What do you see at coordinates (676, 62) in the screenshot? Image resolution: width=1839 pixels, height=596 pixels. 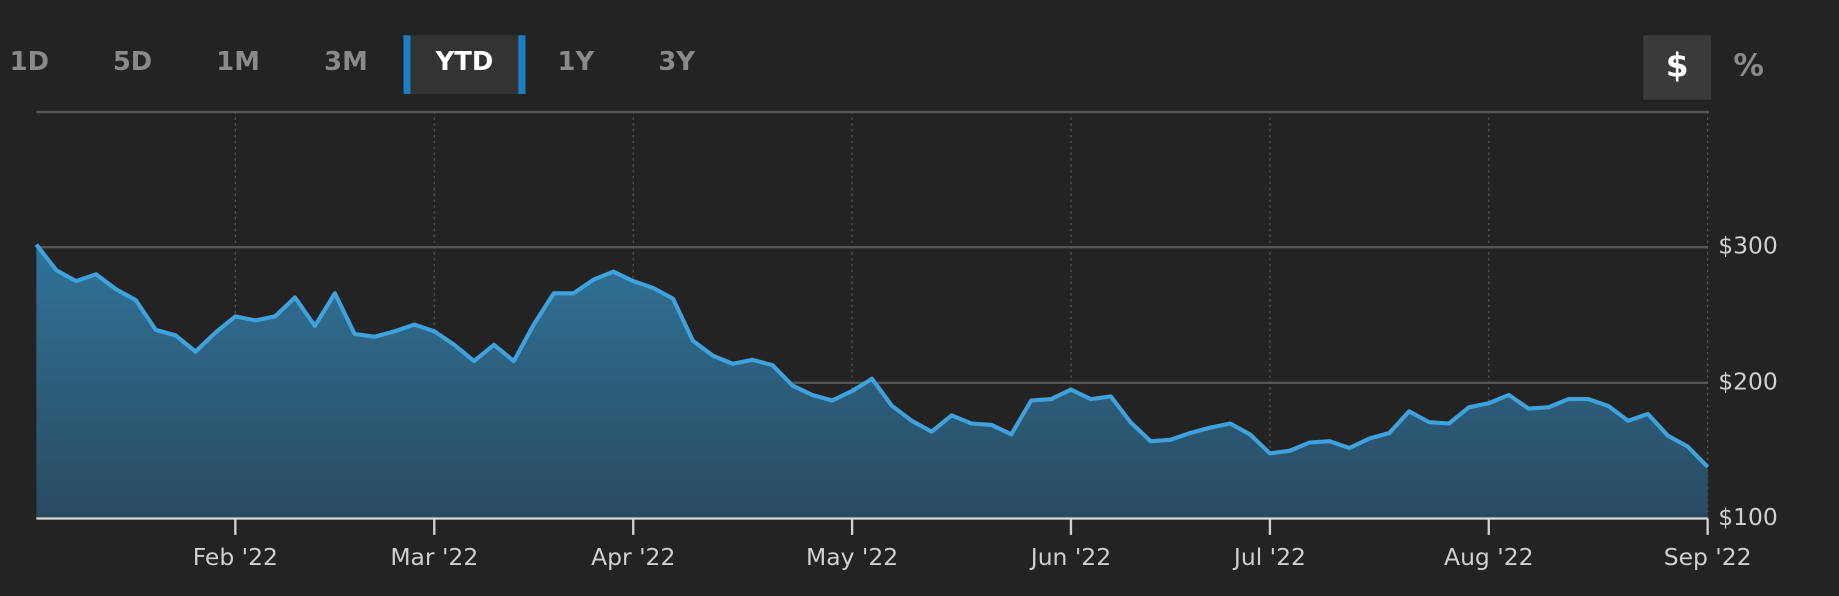 I see `range-button: 3Y` at bounding box center [676, 62].